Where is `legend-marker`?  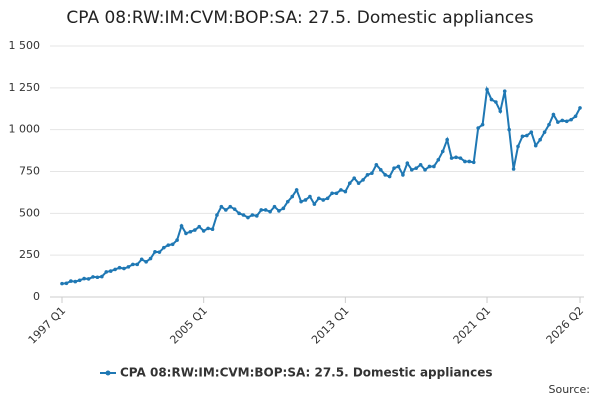
legend-marker is located at coordinates (108, 373).